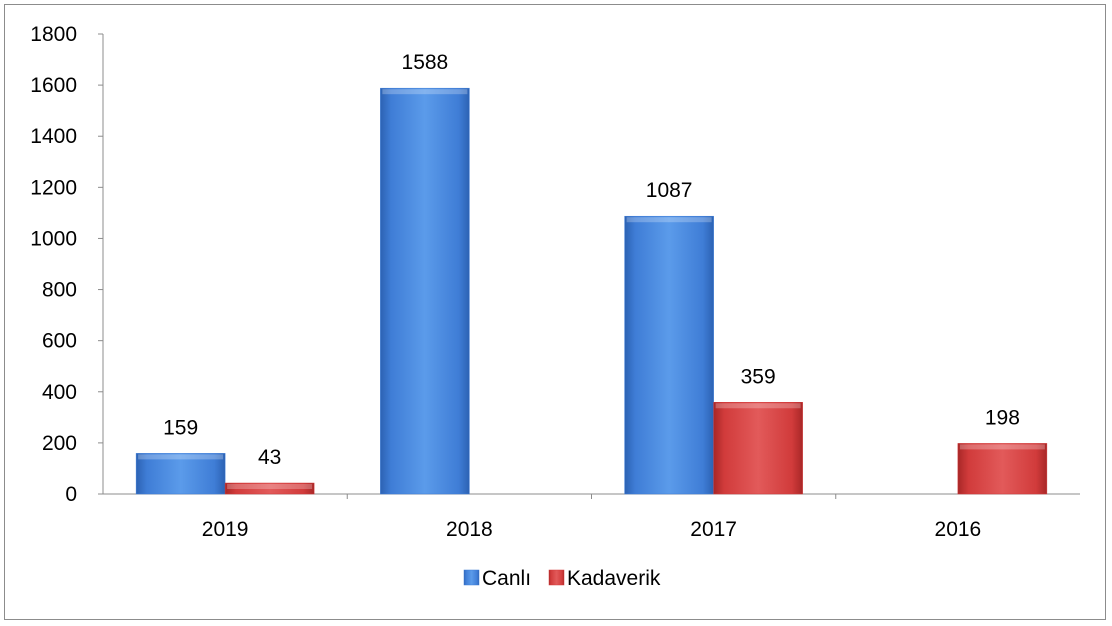  I want to click on bar-kadaverik-2019, so click(269, 488).